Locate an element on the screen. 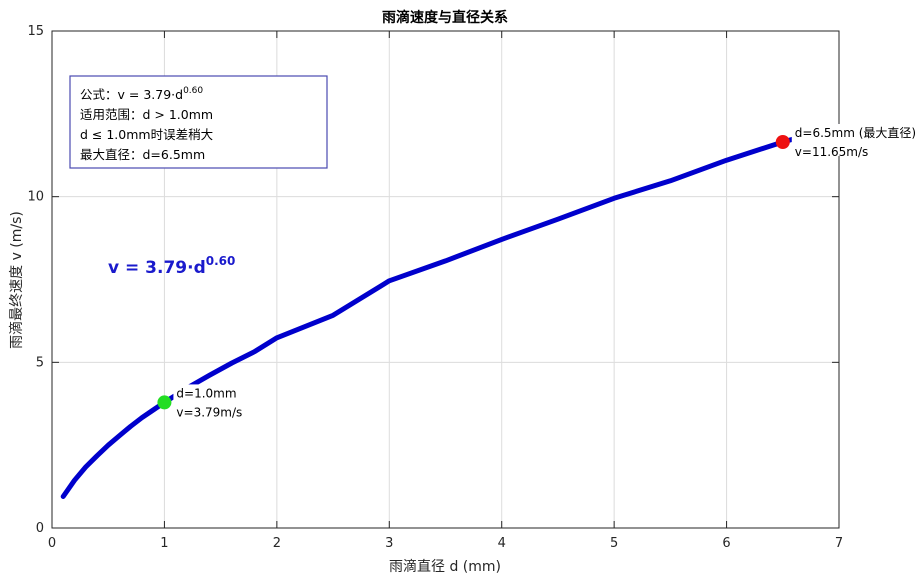 The image size is (921, 578). point-label-line2: v=11.65m/s is located at coordinates (832, 152).